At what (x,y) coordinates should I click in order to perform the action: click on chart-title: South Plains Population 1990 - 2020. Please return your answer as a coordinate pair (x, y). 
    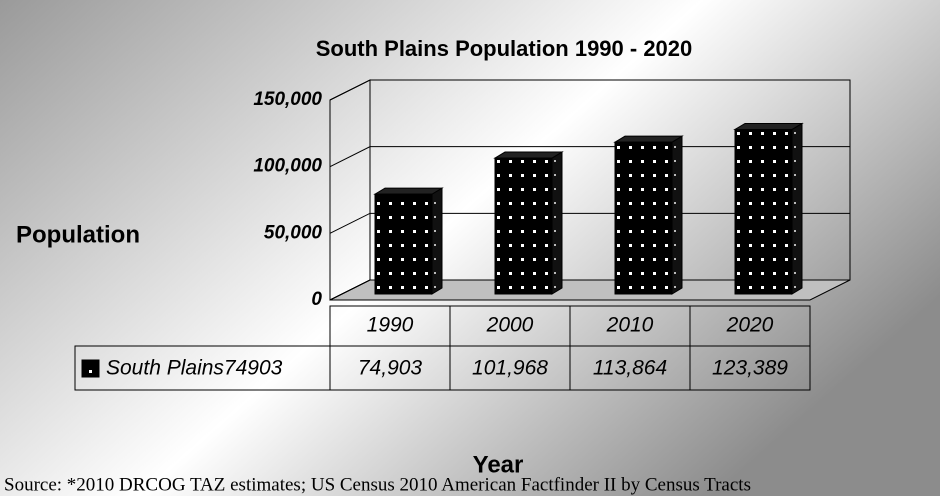
    Looking at the image, I should click on (504, 48).